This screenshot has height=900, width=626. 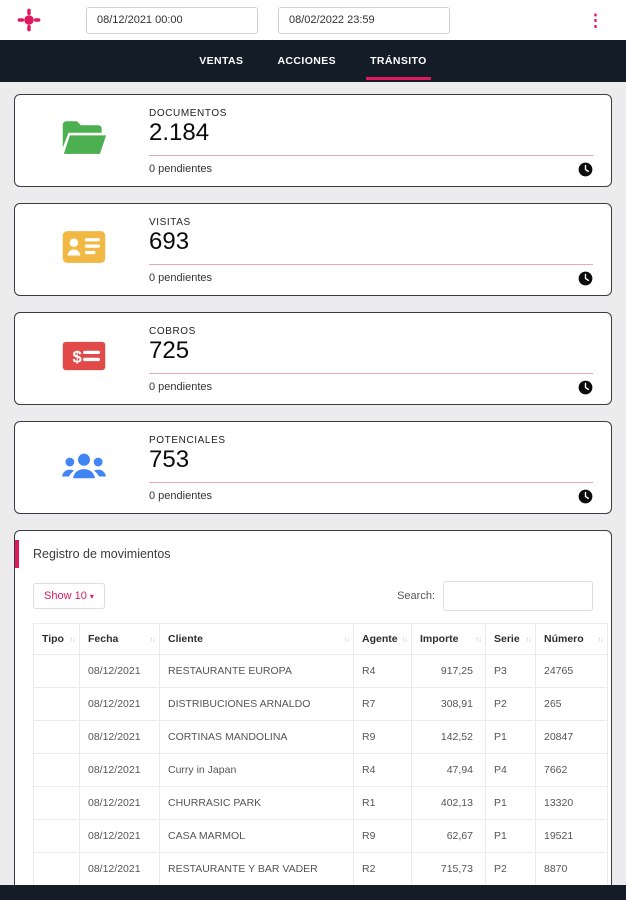 What do you see at coordinates (448, 704) in the screenshot?
I see `cell-importe: 308,91` at bounding box center [448, 704].